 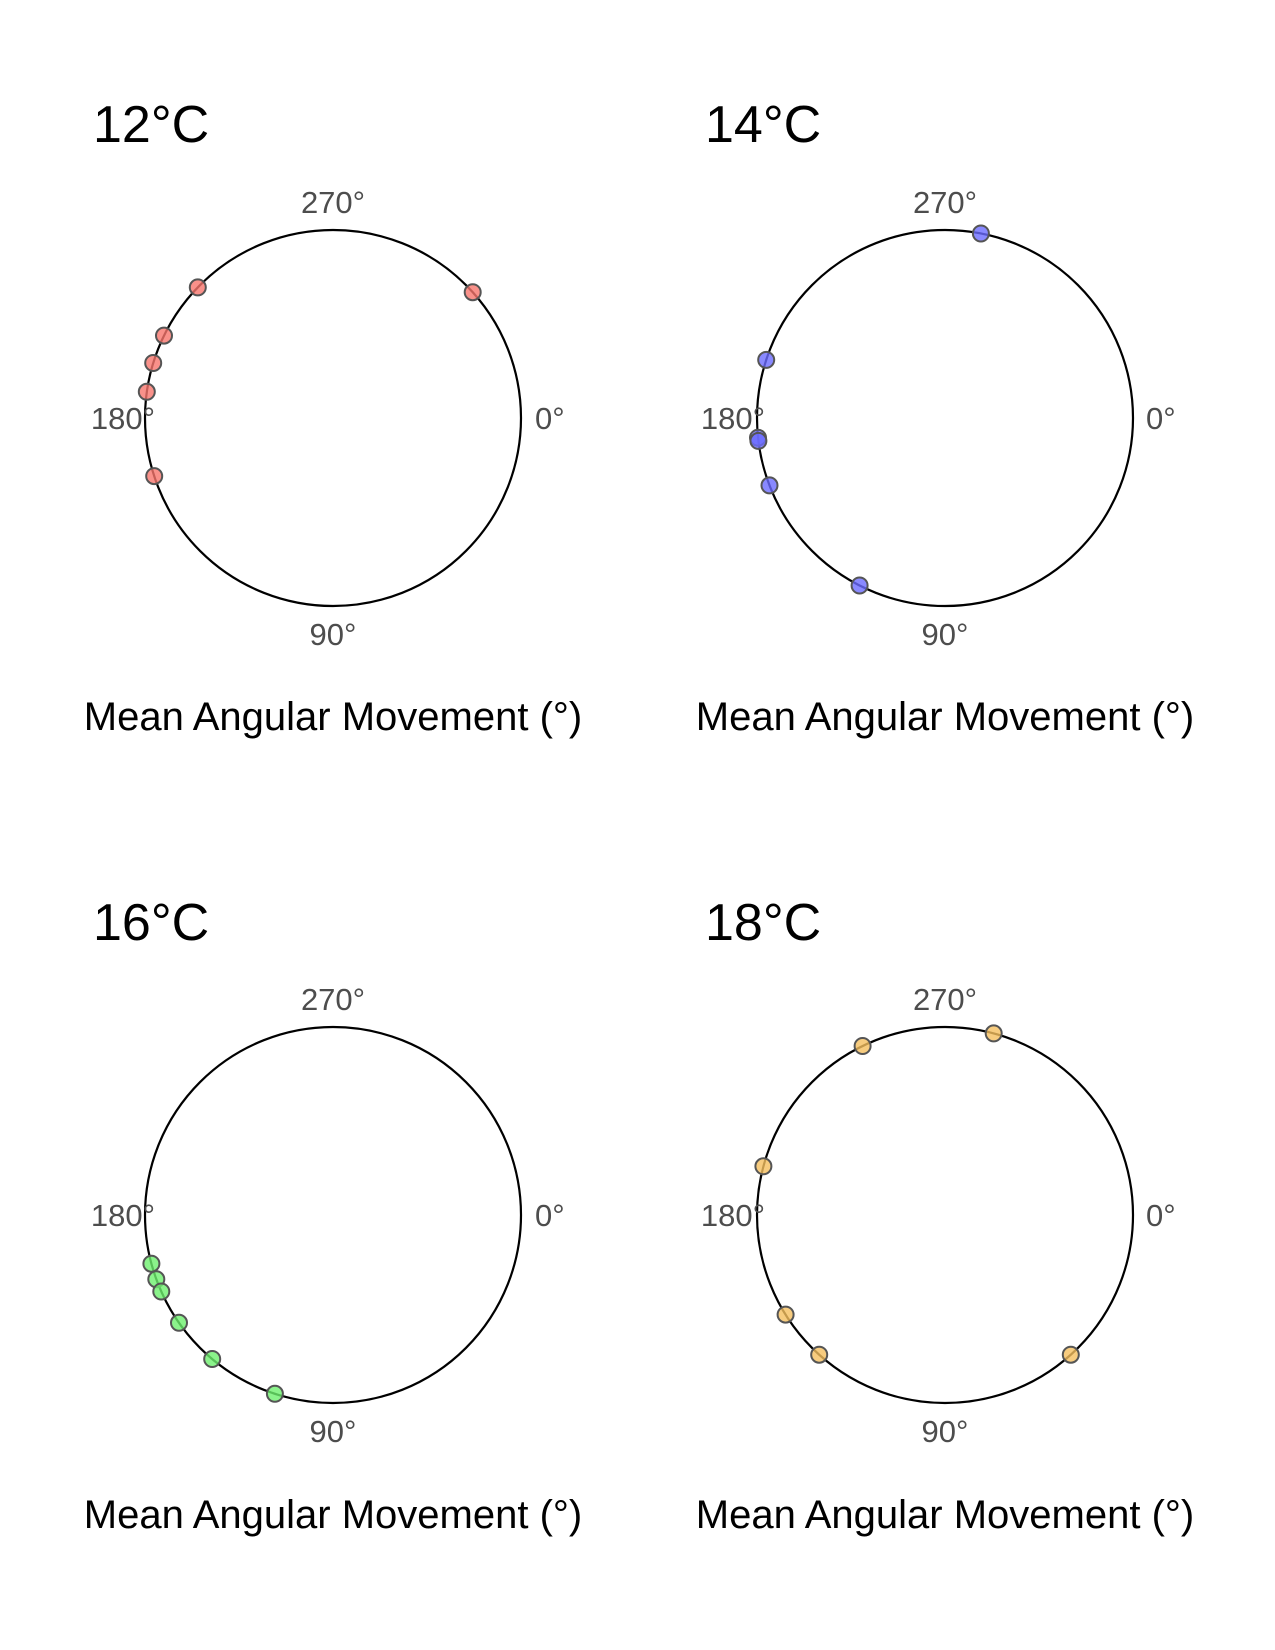 I want to click on panel-title: 12°C, so click(x=151, y=125).